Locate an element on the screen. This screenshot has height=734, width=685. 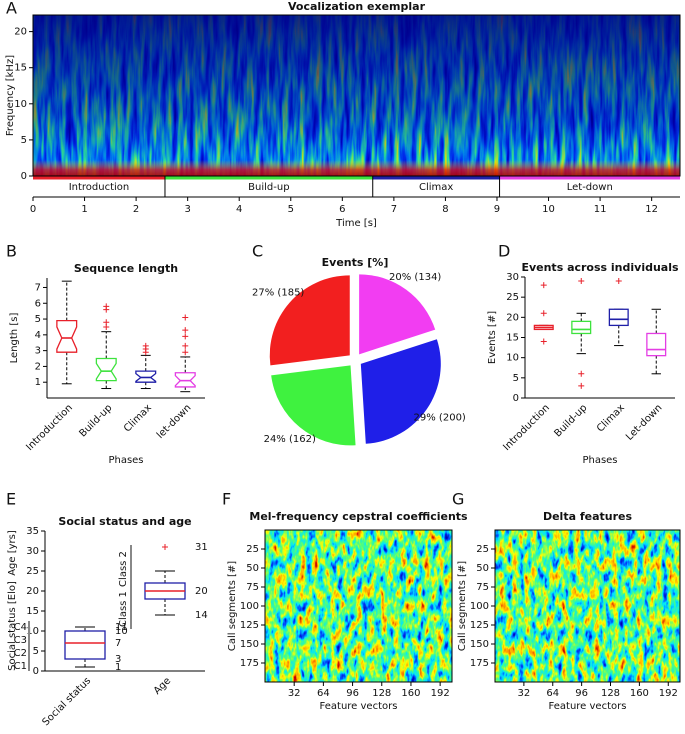
x-axis-label: Time [s] is located at coordinates (356, 223).